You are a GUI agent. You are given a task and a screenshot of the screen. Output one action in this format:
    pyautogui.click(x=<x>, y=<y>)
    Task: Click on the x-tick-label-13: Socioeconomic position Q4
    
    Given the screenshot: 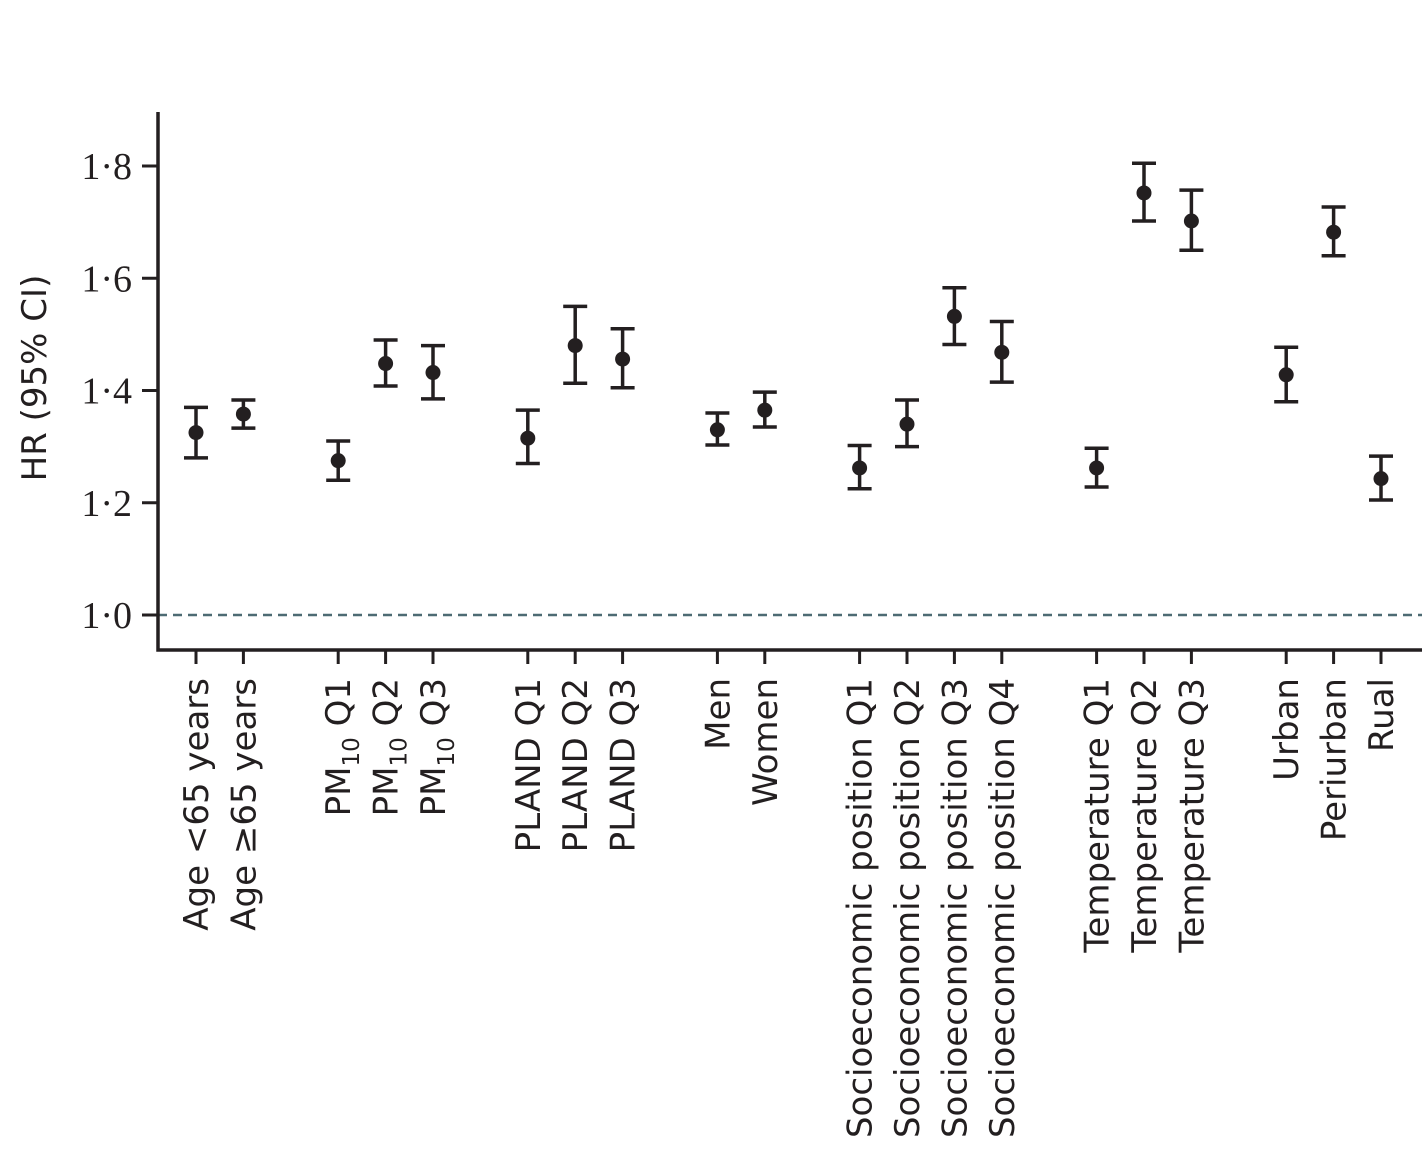 What is the action you would take?
    pyautogui.click(x=1003, y=908)
    